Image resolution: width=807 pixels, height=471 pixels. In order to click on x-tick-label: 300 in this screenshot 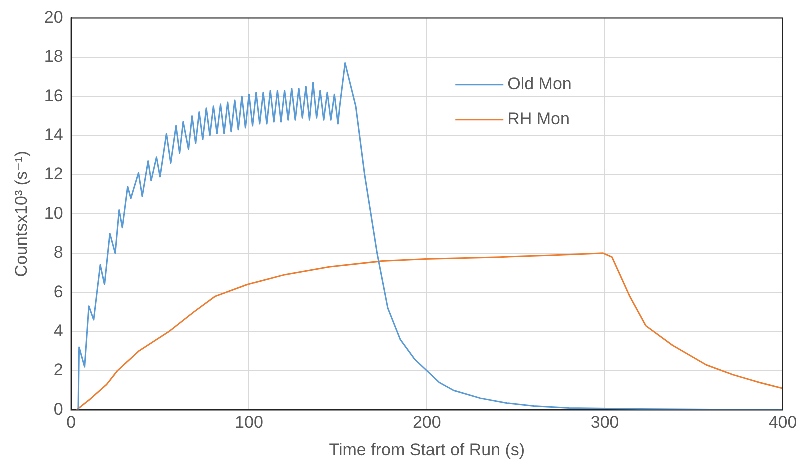, I will do `click(605, 422)`.